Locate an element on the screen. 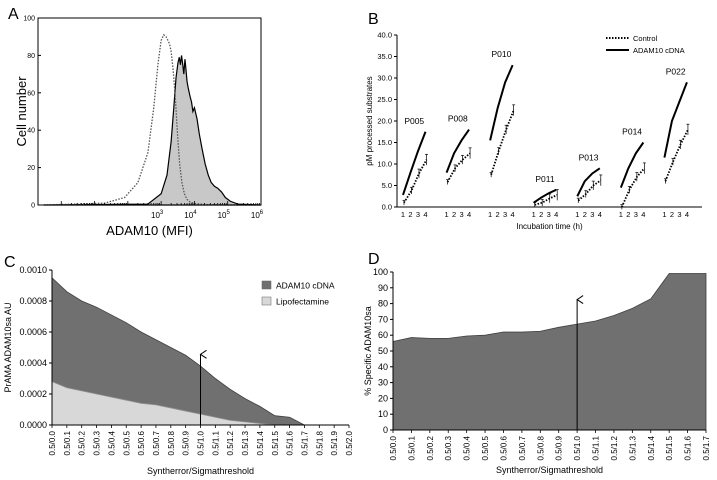 The height and width of the screenshot is (480, 717). group-label: P008 is located at coordinates (458, 119).